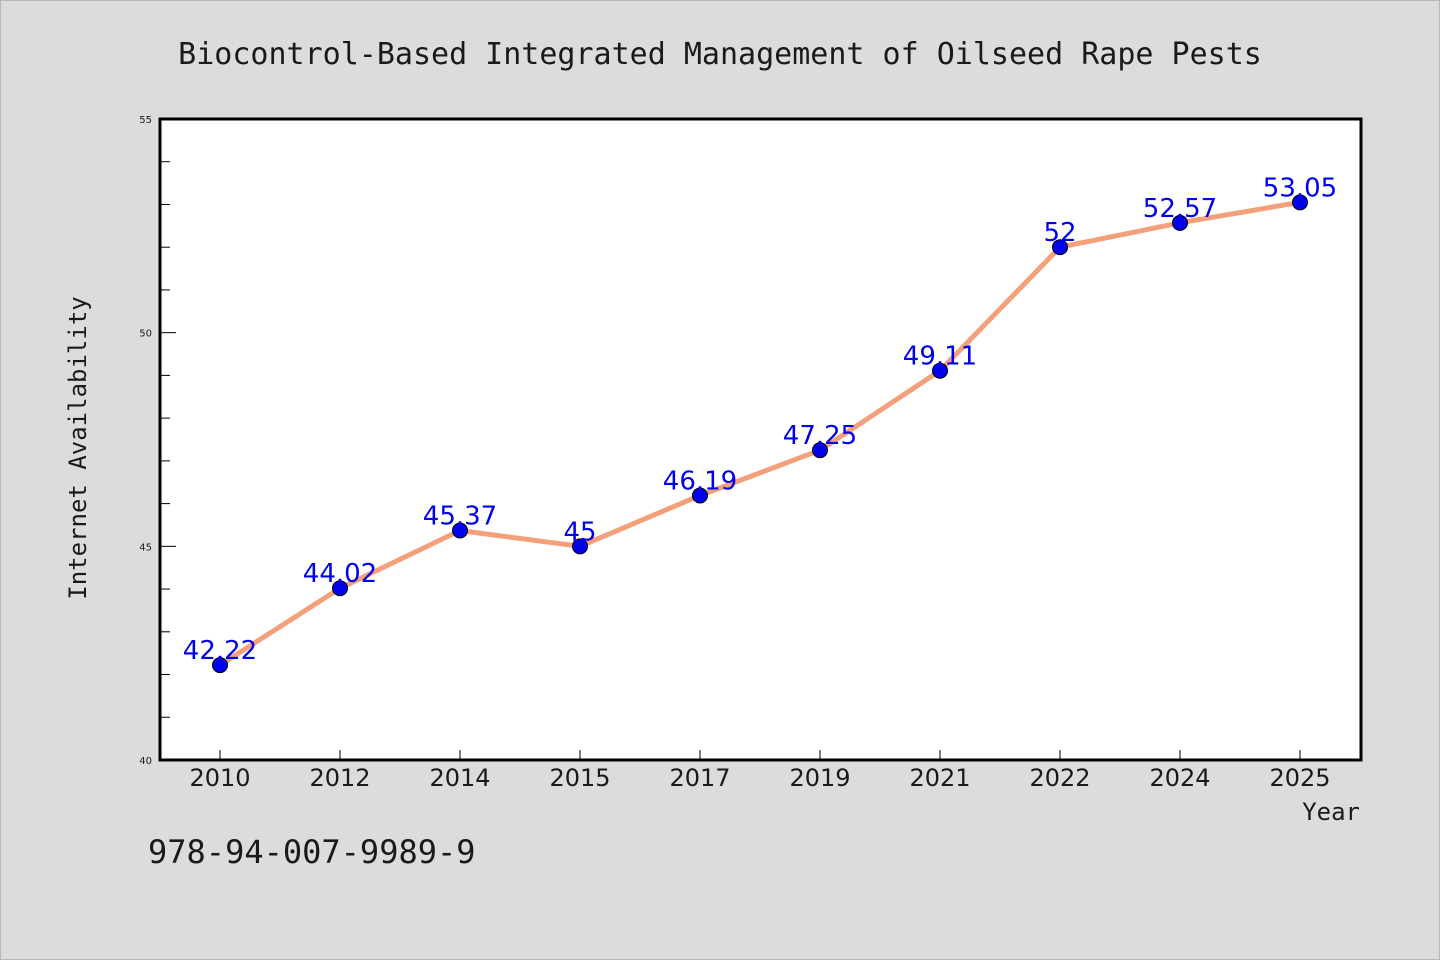  What do you see at coordinates (78, 447) in the screenshot?
I see `y-axis-label: Internet Availability` at bounding box center [78, 447].